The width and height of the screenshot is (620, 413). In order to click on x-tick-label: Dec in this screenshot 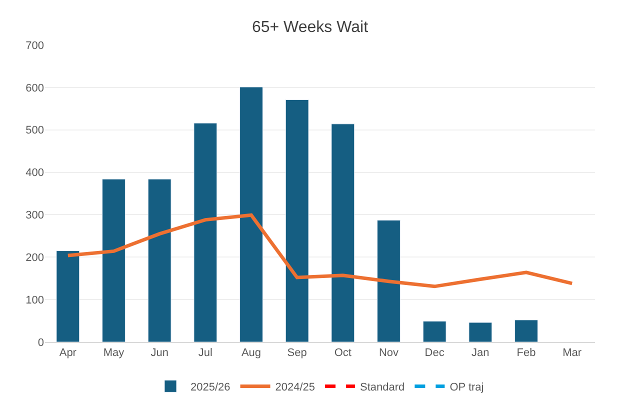, I will do `click(434, 353)`.